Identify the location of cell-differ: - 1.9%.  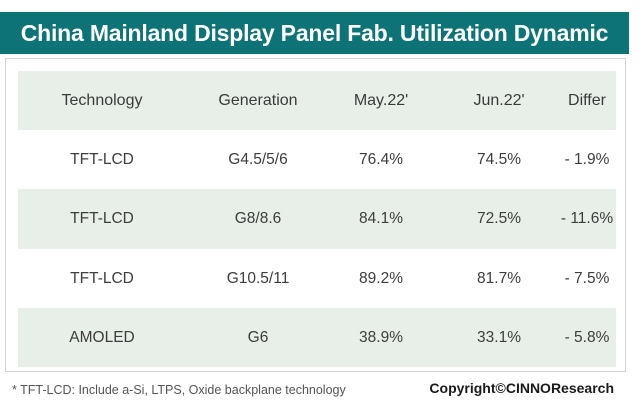
(587, 159).